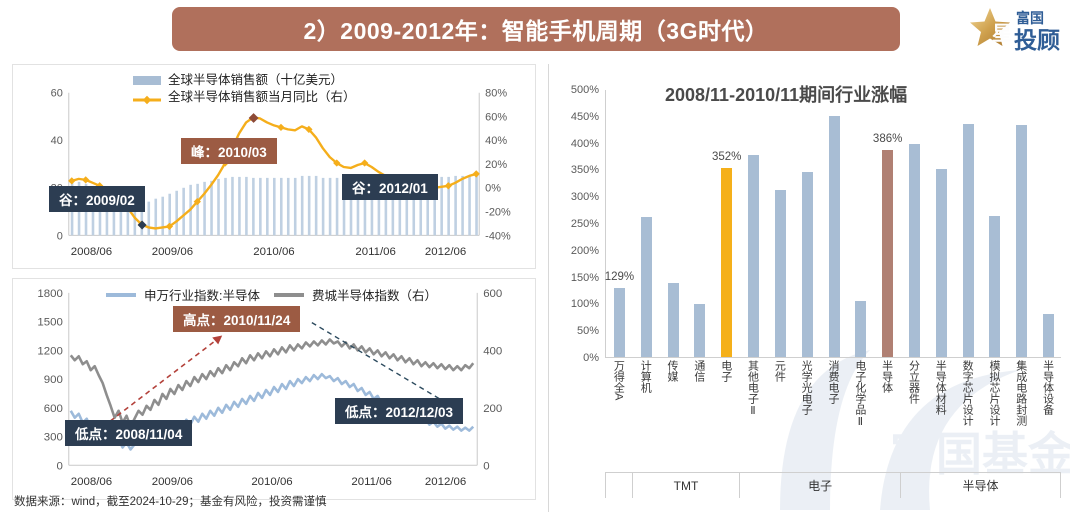 Image resolution: width=1080 pixels, height=516 pixels. I want to click on svg-text: 60%, so click(496, 117).